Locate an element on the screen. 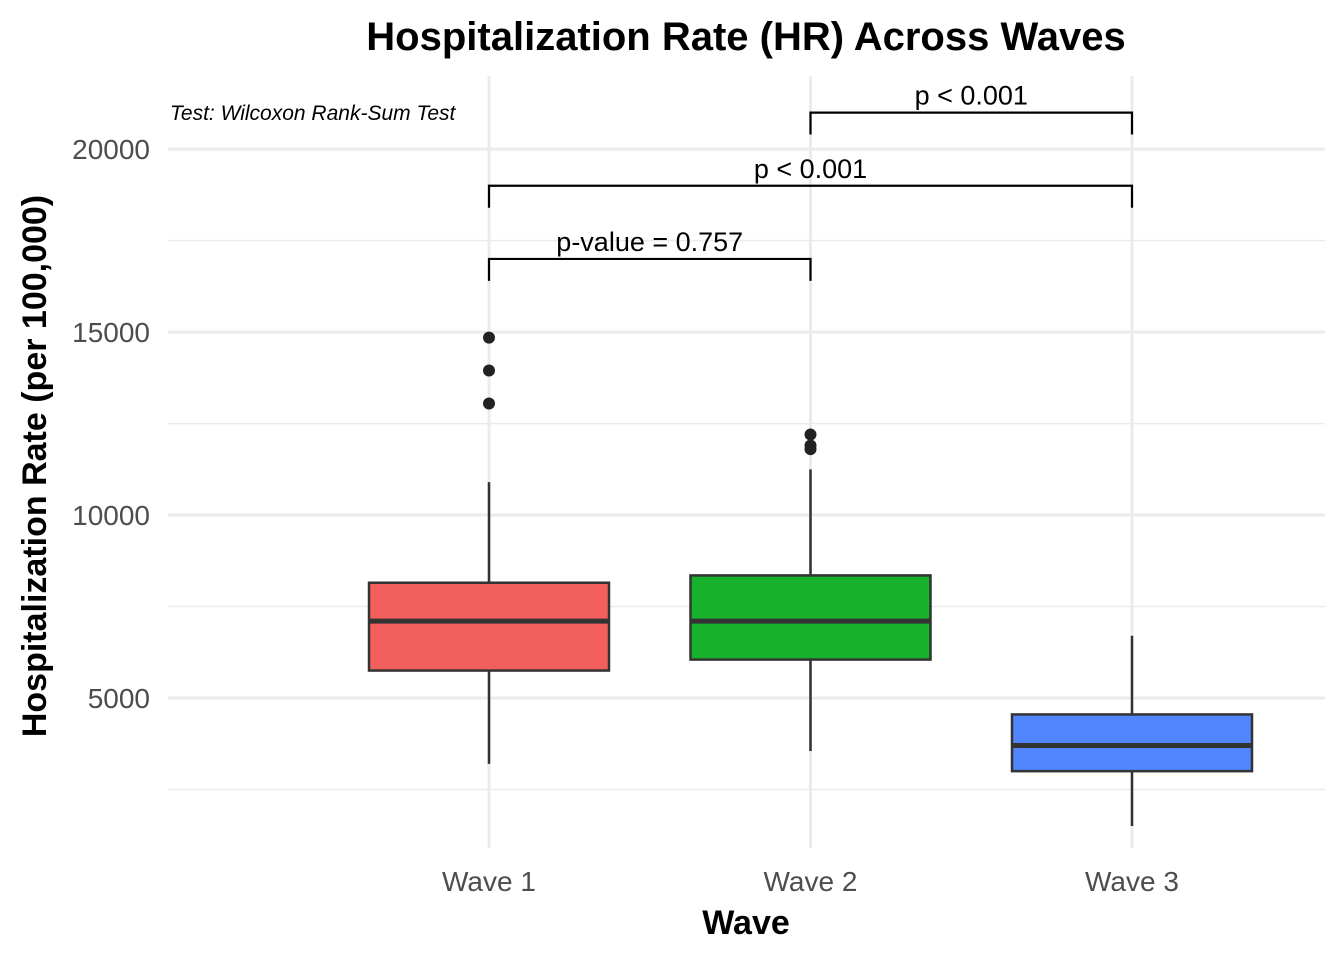 The height and width of the screenshot is (960, 1344). x-axis-title: Wave is located at coordinates (746, 923).